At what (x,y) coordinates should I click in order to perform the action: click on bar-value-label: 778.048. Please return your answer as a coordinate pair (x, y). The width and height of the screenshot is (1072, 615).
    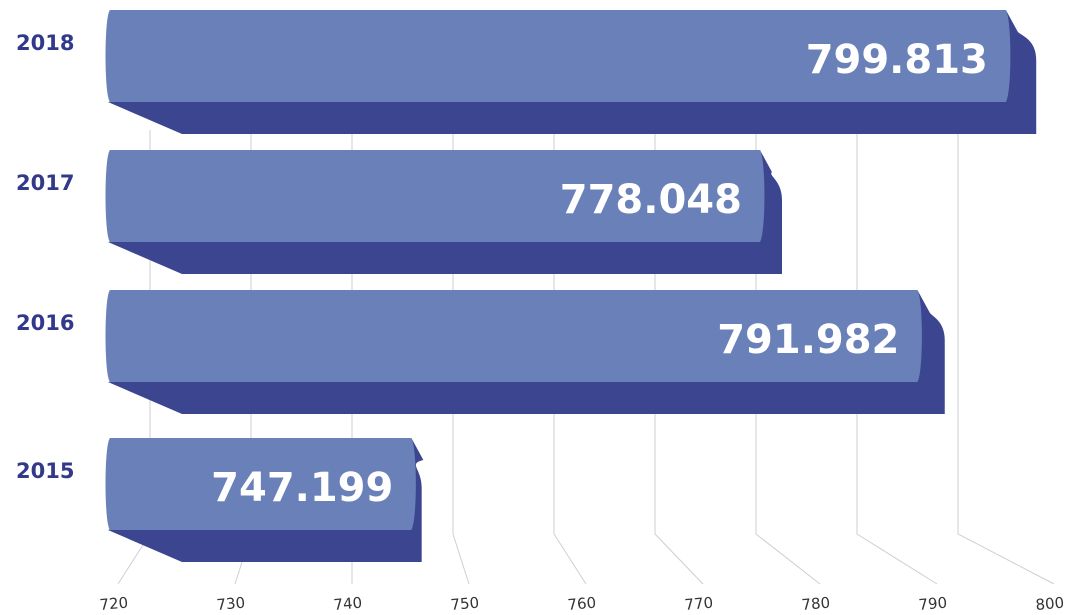
    Looking at the image, I should click on (651, 200).